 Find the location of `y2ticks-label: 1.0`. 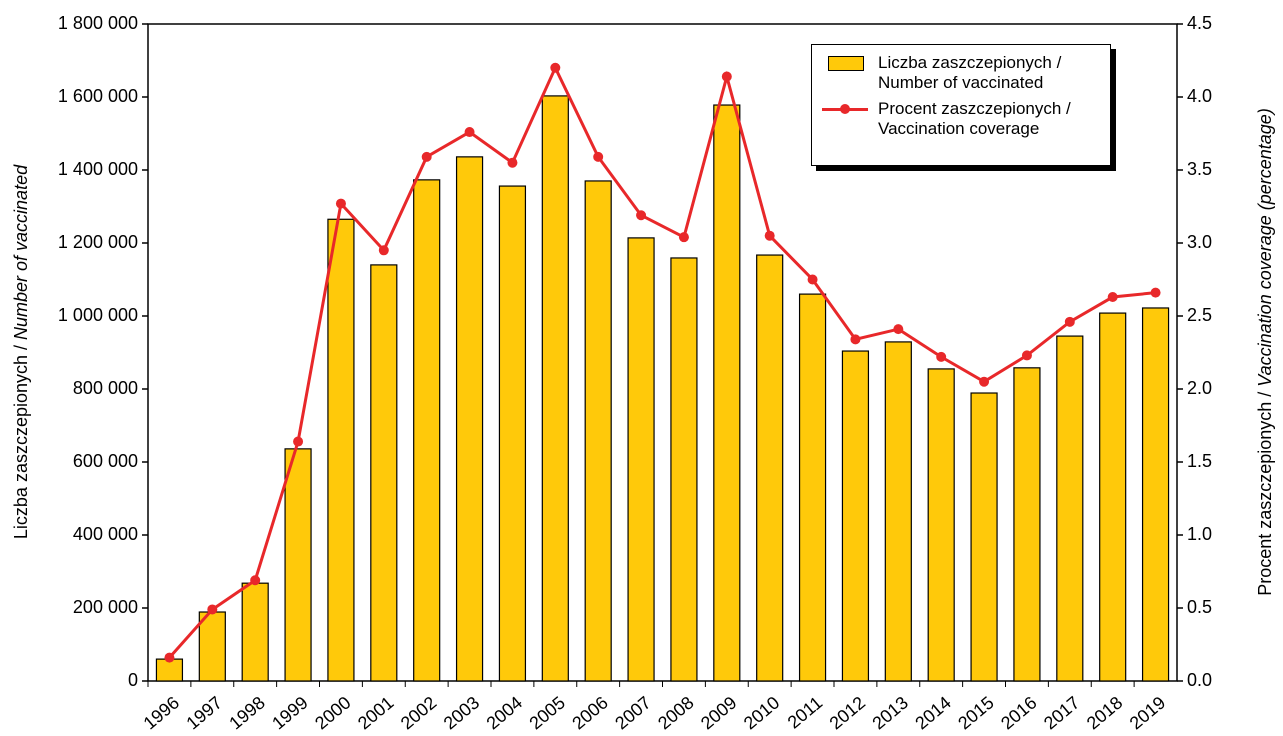

y2ticks-label: 1.0 is located at coordinates (1199, 534).